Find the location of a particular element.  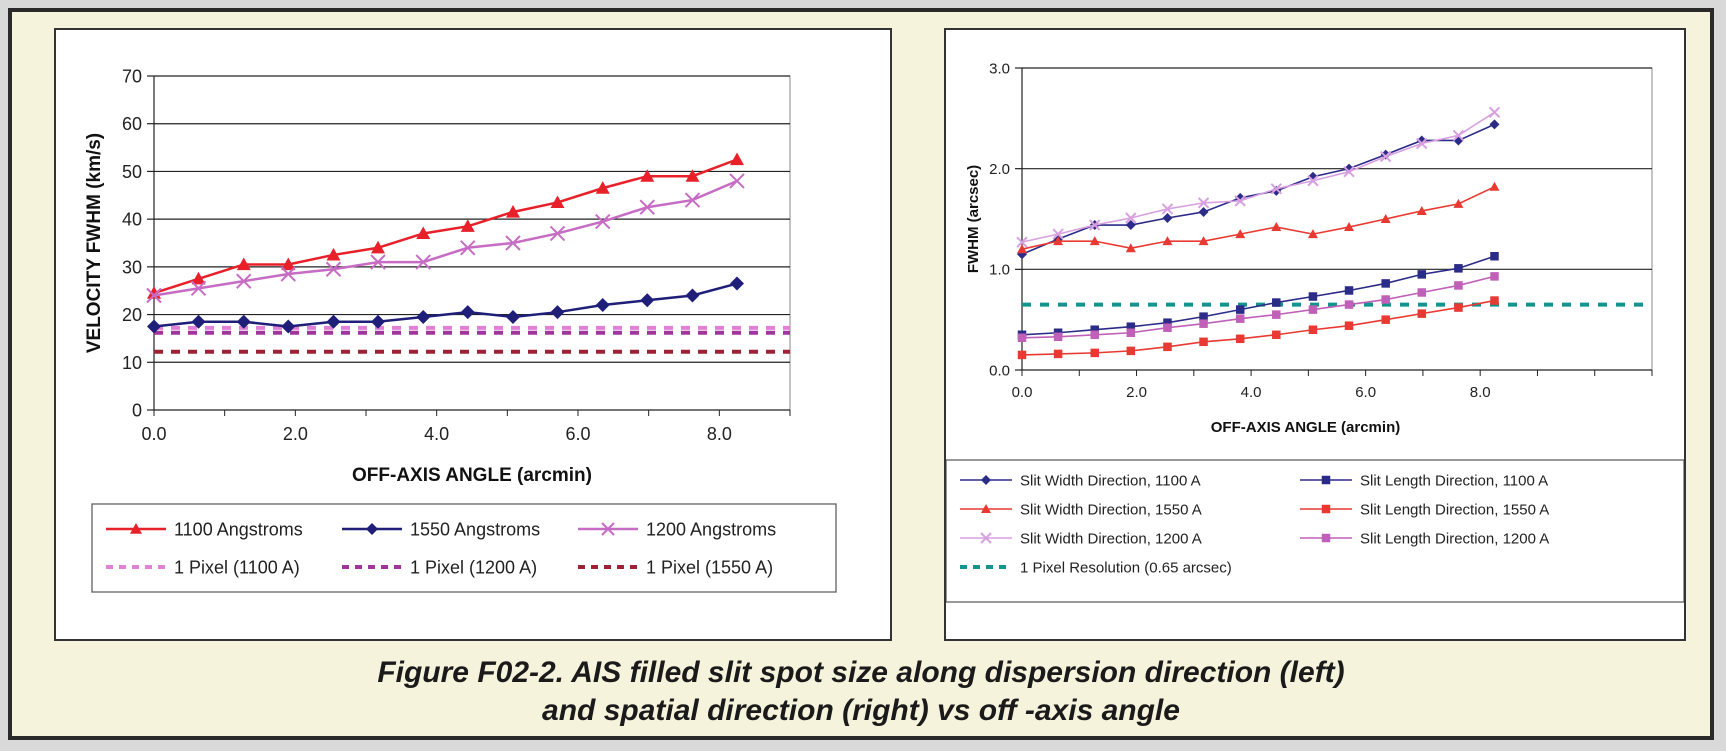

x-tick-label: 4.0 is located at coordinates (1251, 392).